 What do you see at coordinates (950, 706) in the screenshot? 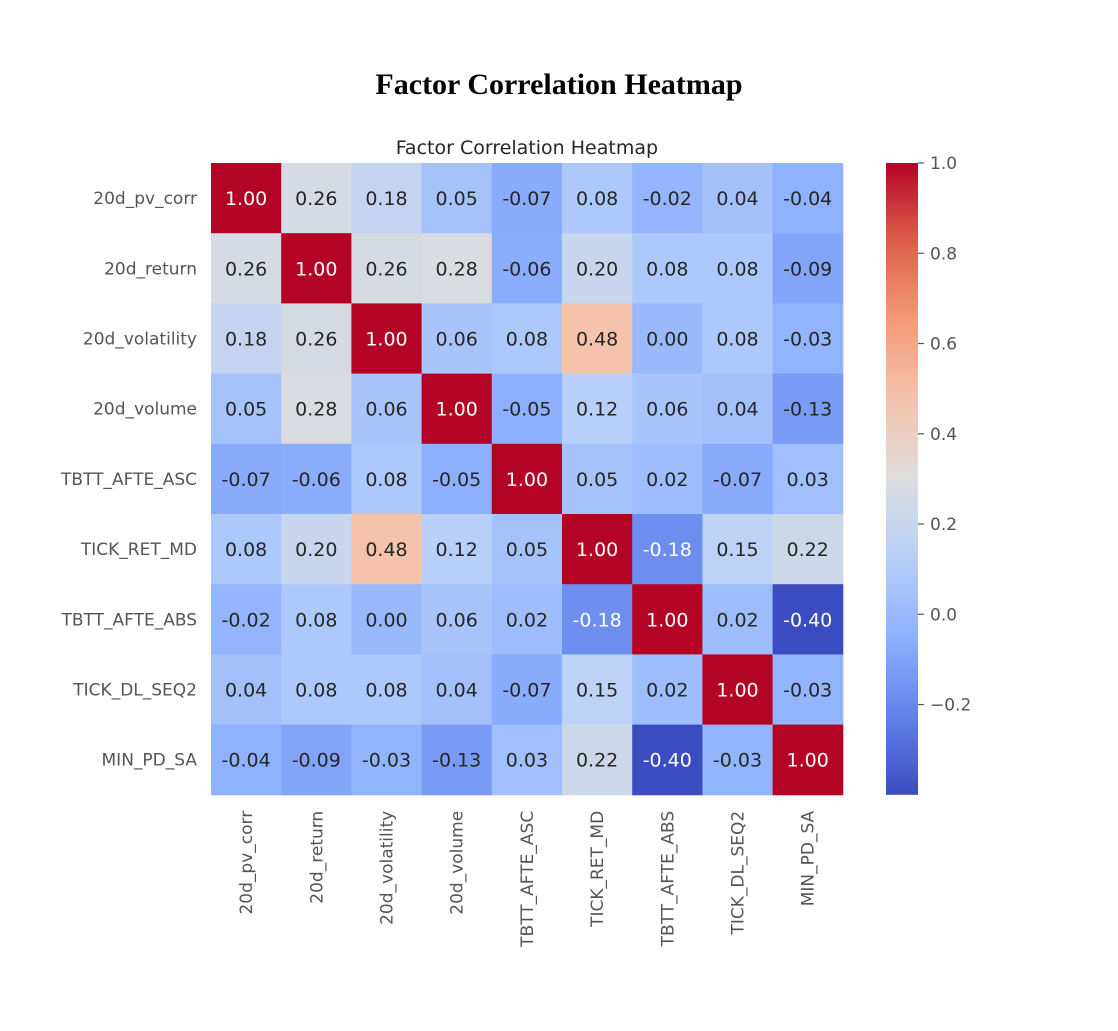
I see `colorbar-tick-label: −0.2` at bounding box center [950, 706].